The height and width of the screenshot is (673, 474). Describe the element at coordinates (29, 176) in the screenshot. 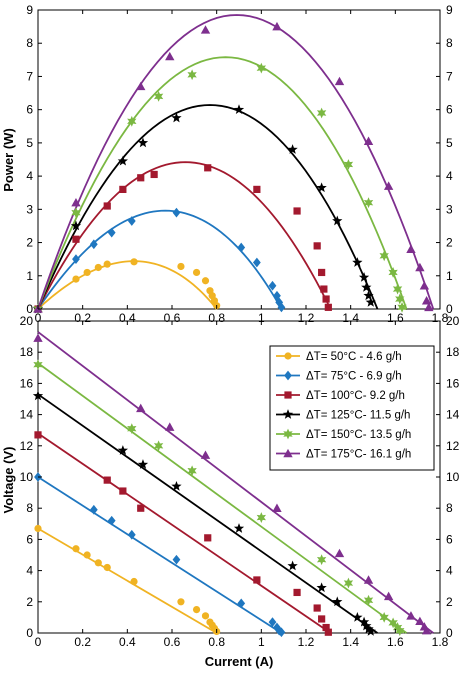

I see `y-tick-label: 4` at that location.